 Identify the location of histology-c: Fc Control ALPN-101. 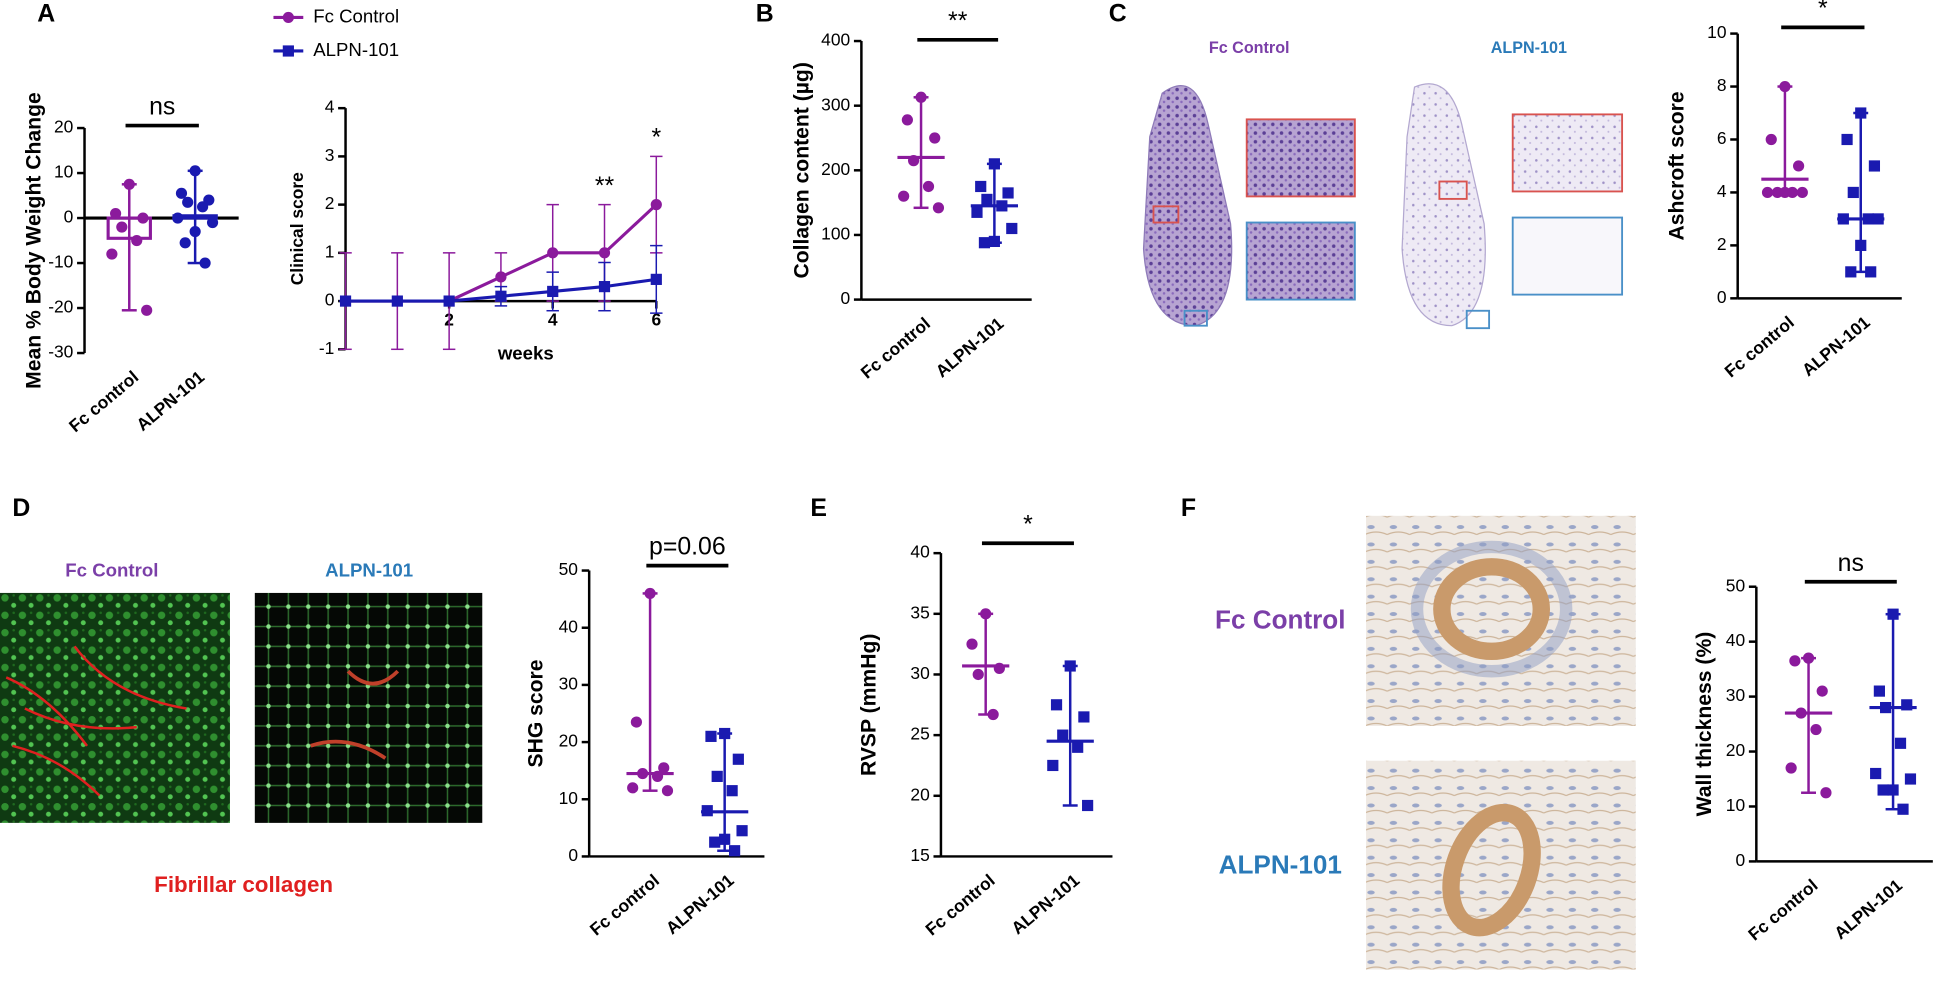
(1383, 184).